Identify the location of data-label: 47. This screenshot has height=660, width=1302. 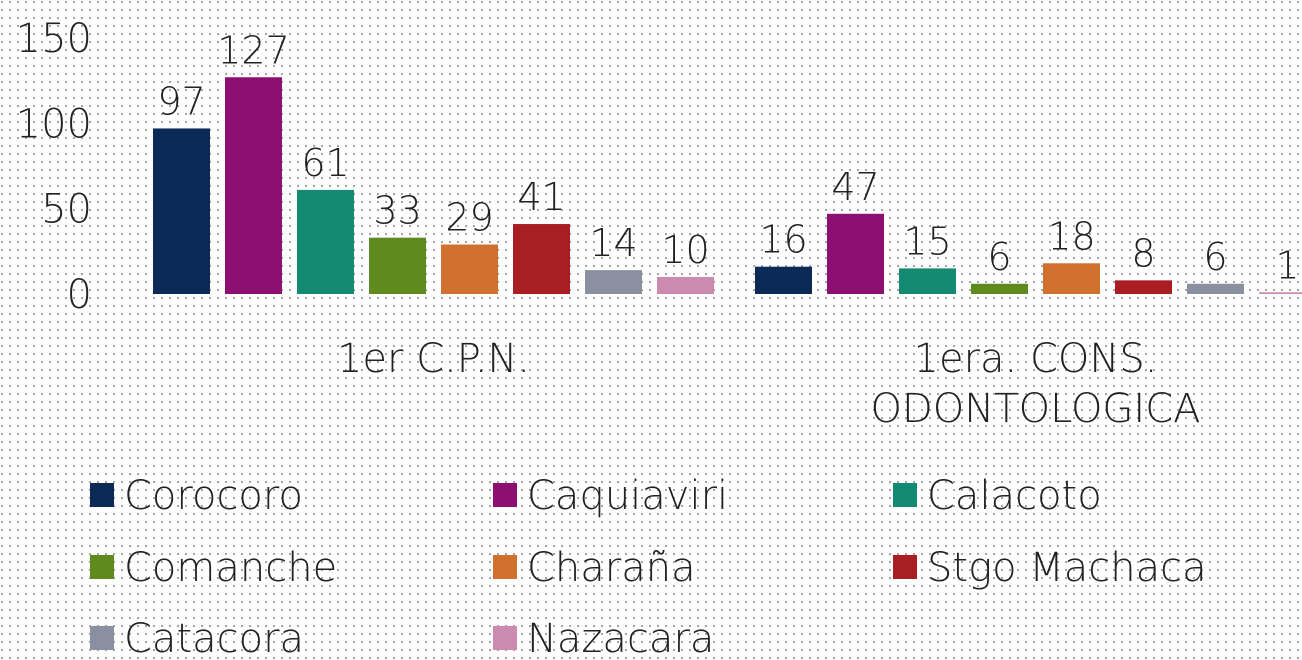
(855, 187).